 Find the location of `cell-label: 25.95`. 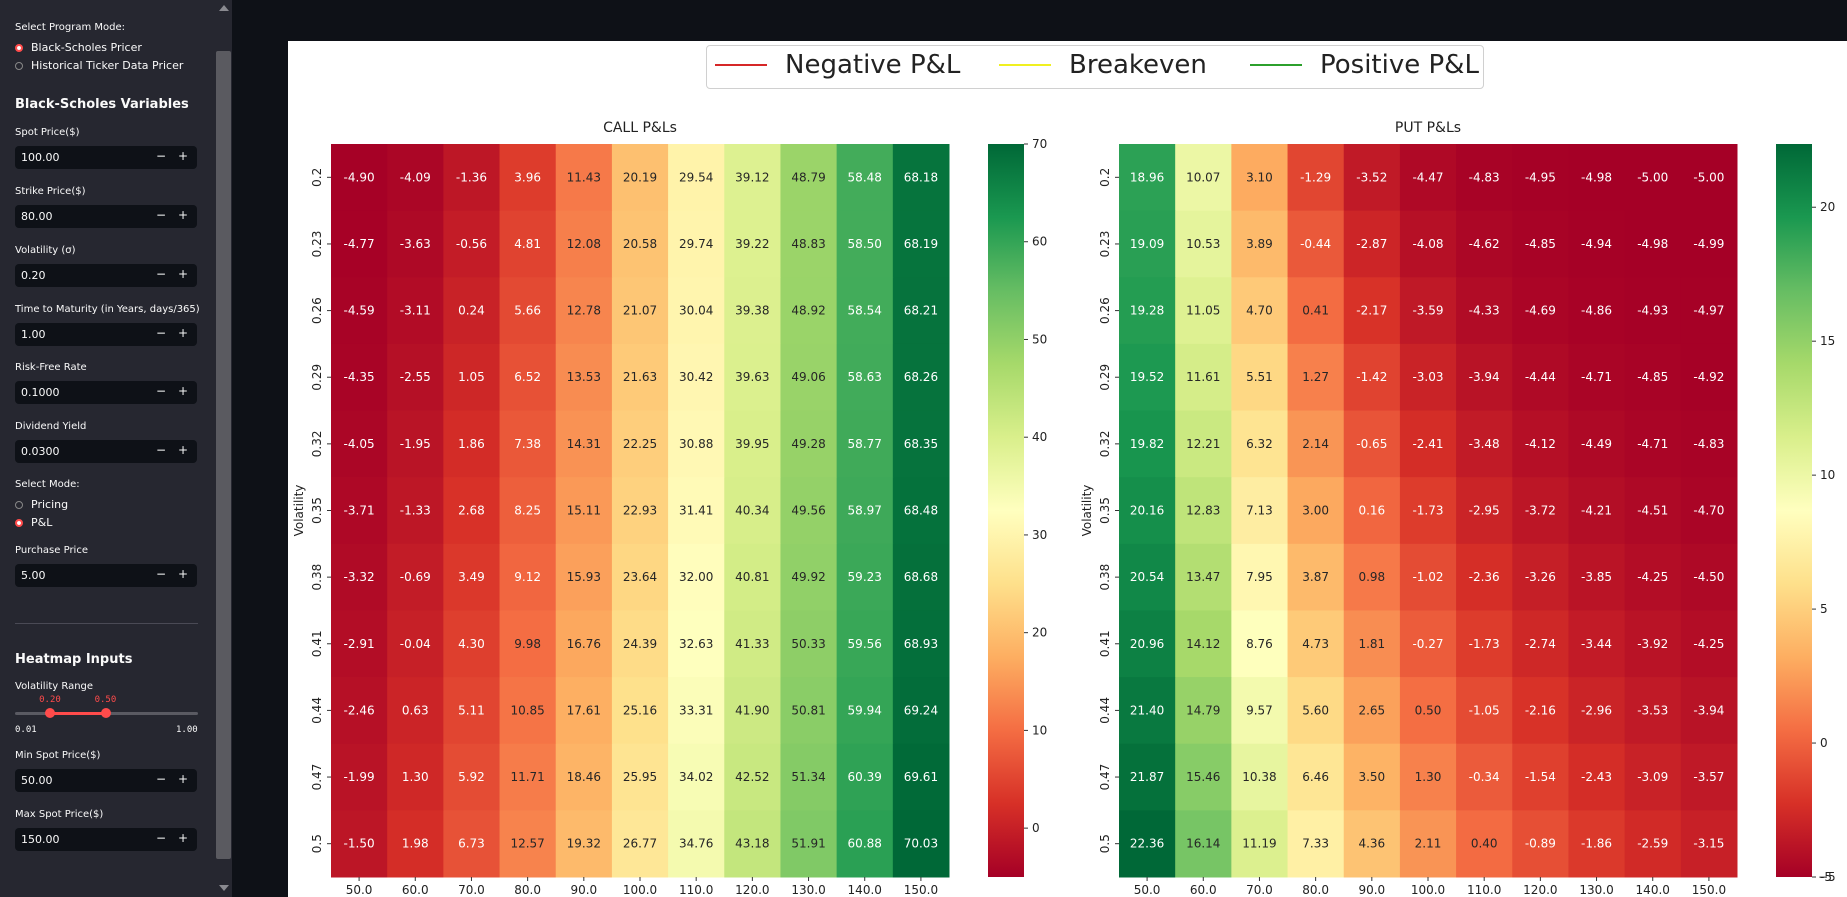

cell-label: 25.95 is located at coordinates (640, 777).